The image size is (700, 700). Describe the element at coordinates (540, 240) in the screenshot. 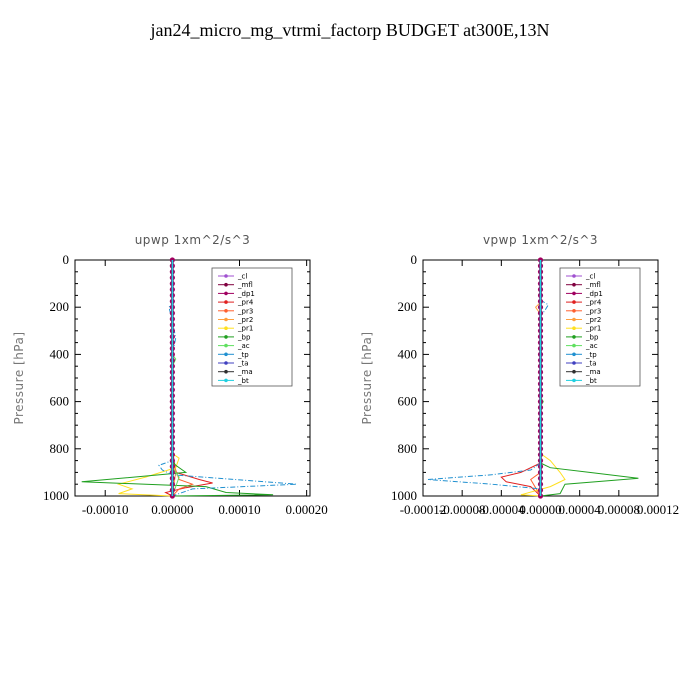

I see `panel-title: vpwp 1xm^2/s^3` at that location.